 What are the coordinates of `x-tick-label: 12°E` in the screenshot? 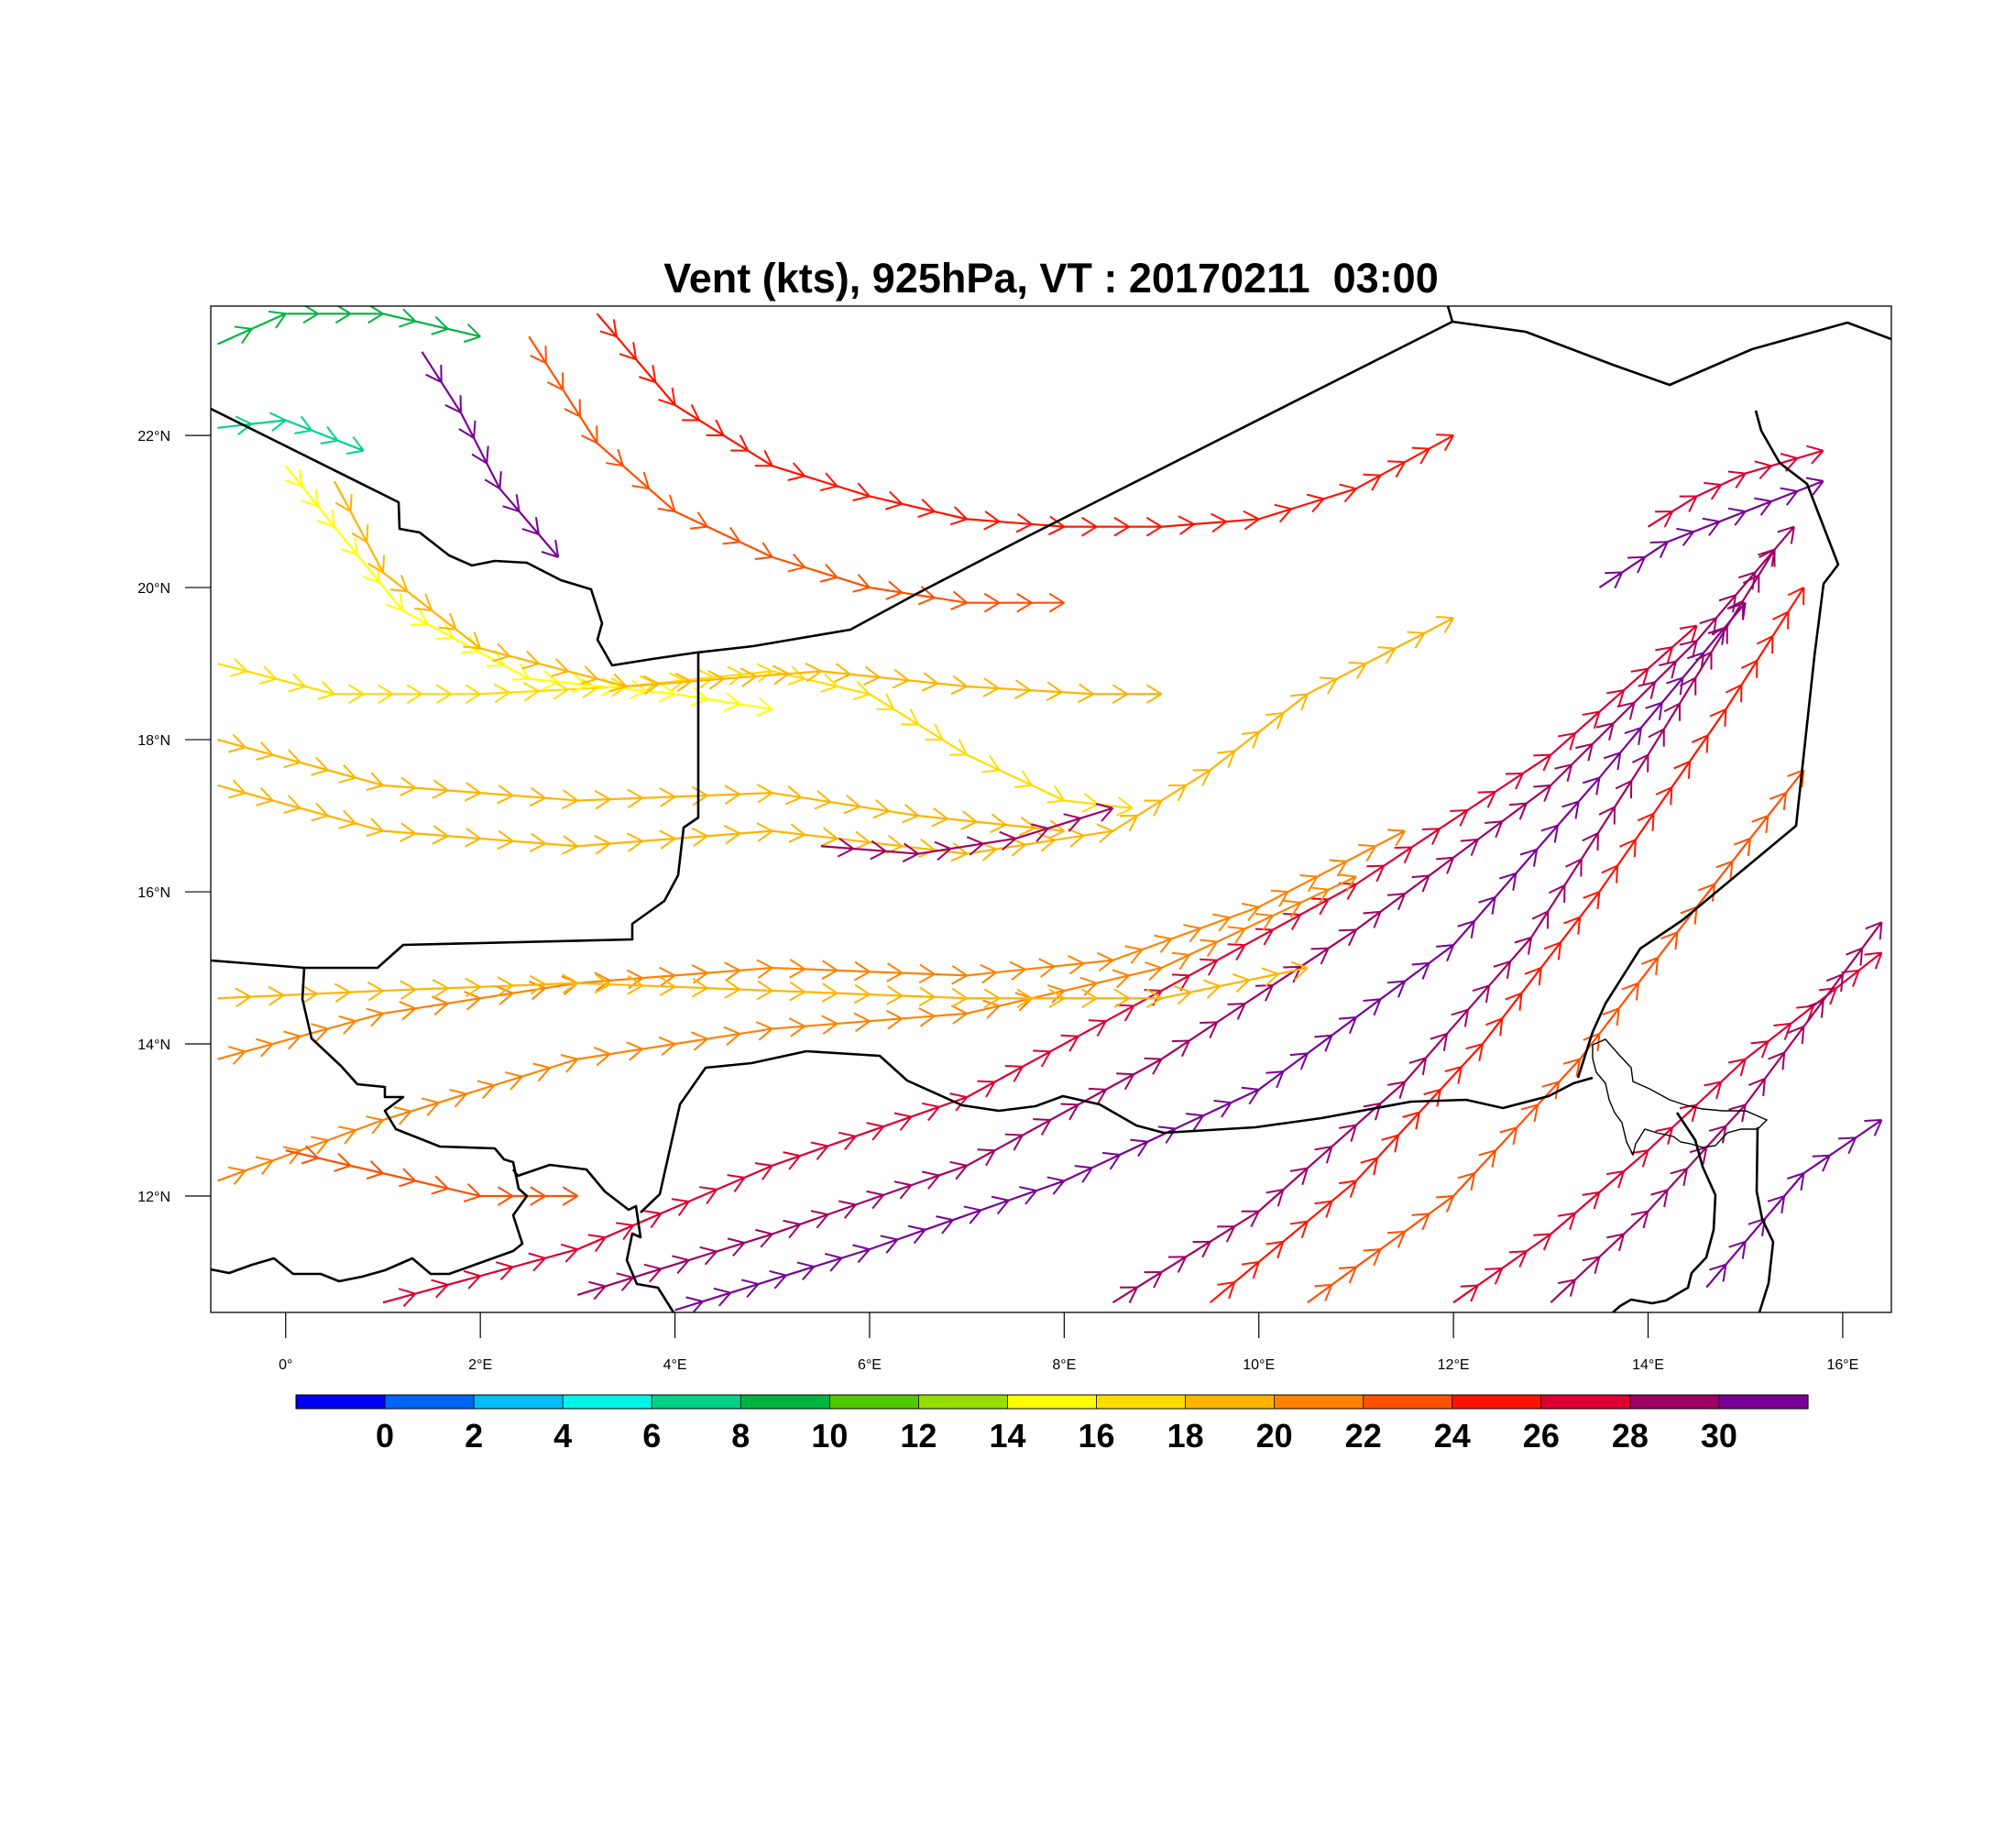 It's located at (1454, 1365).